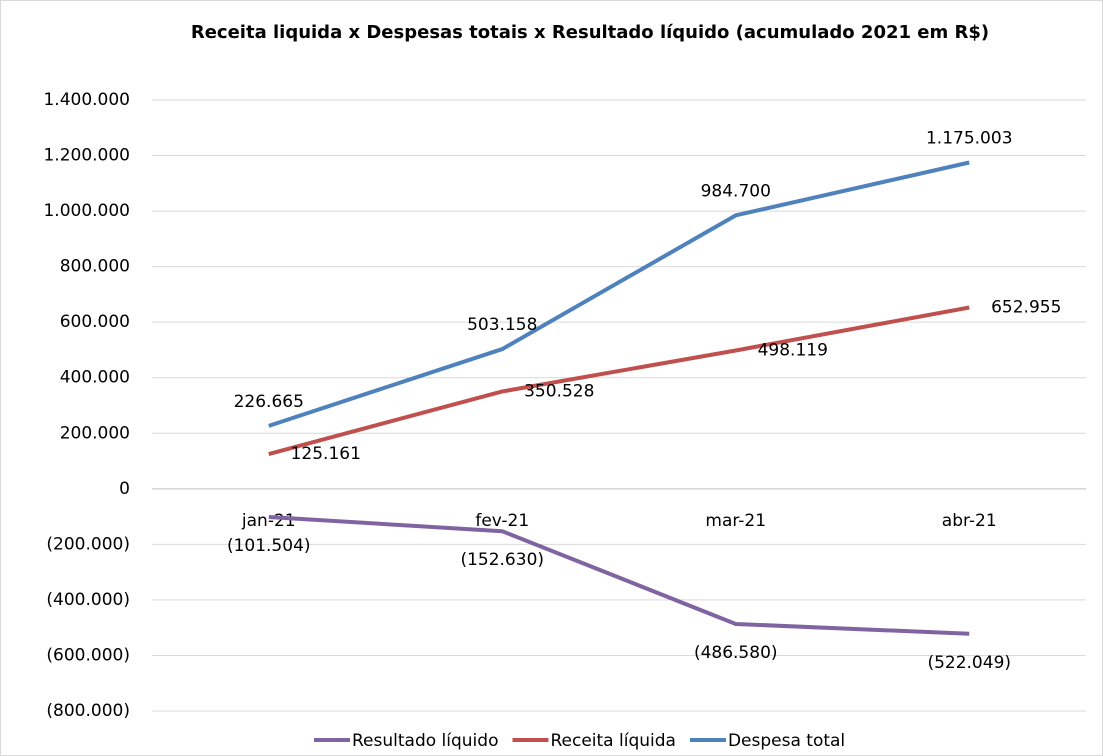  Describe the element at coordinates (88, 544) in the screenshot. I see `y-tick-label: (200.000)` at that location.